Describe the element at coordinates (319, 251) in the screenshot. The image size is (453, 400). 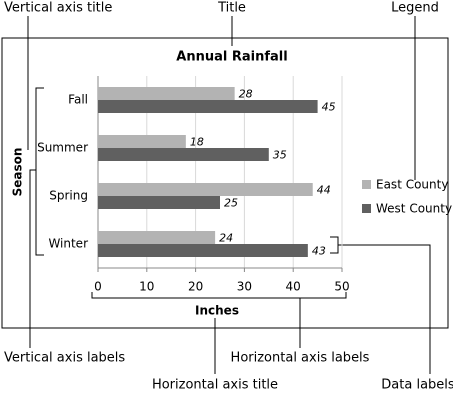
I see `data-label: 43` at that location.